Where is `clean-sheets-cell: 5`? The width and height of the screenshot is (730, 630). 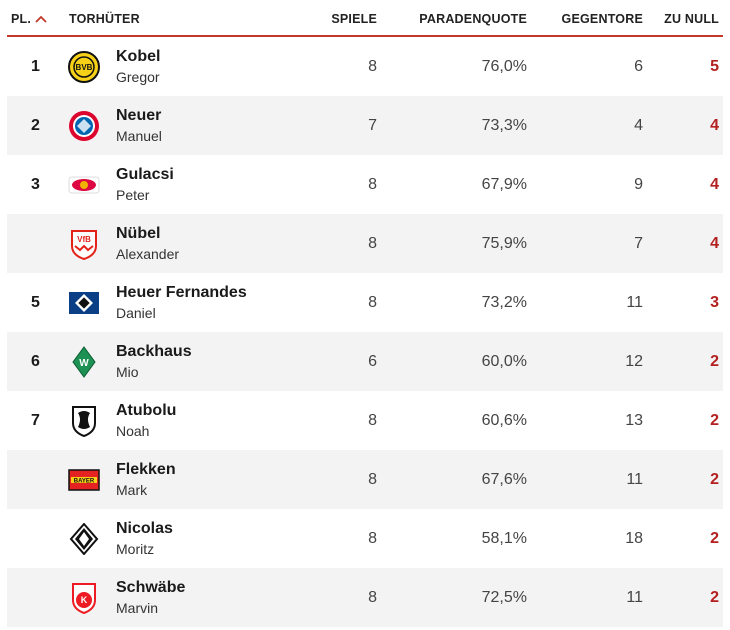
clean-sheets-cell: 5 is located at coordinates (714, 66).